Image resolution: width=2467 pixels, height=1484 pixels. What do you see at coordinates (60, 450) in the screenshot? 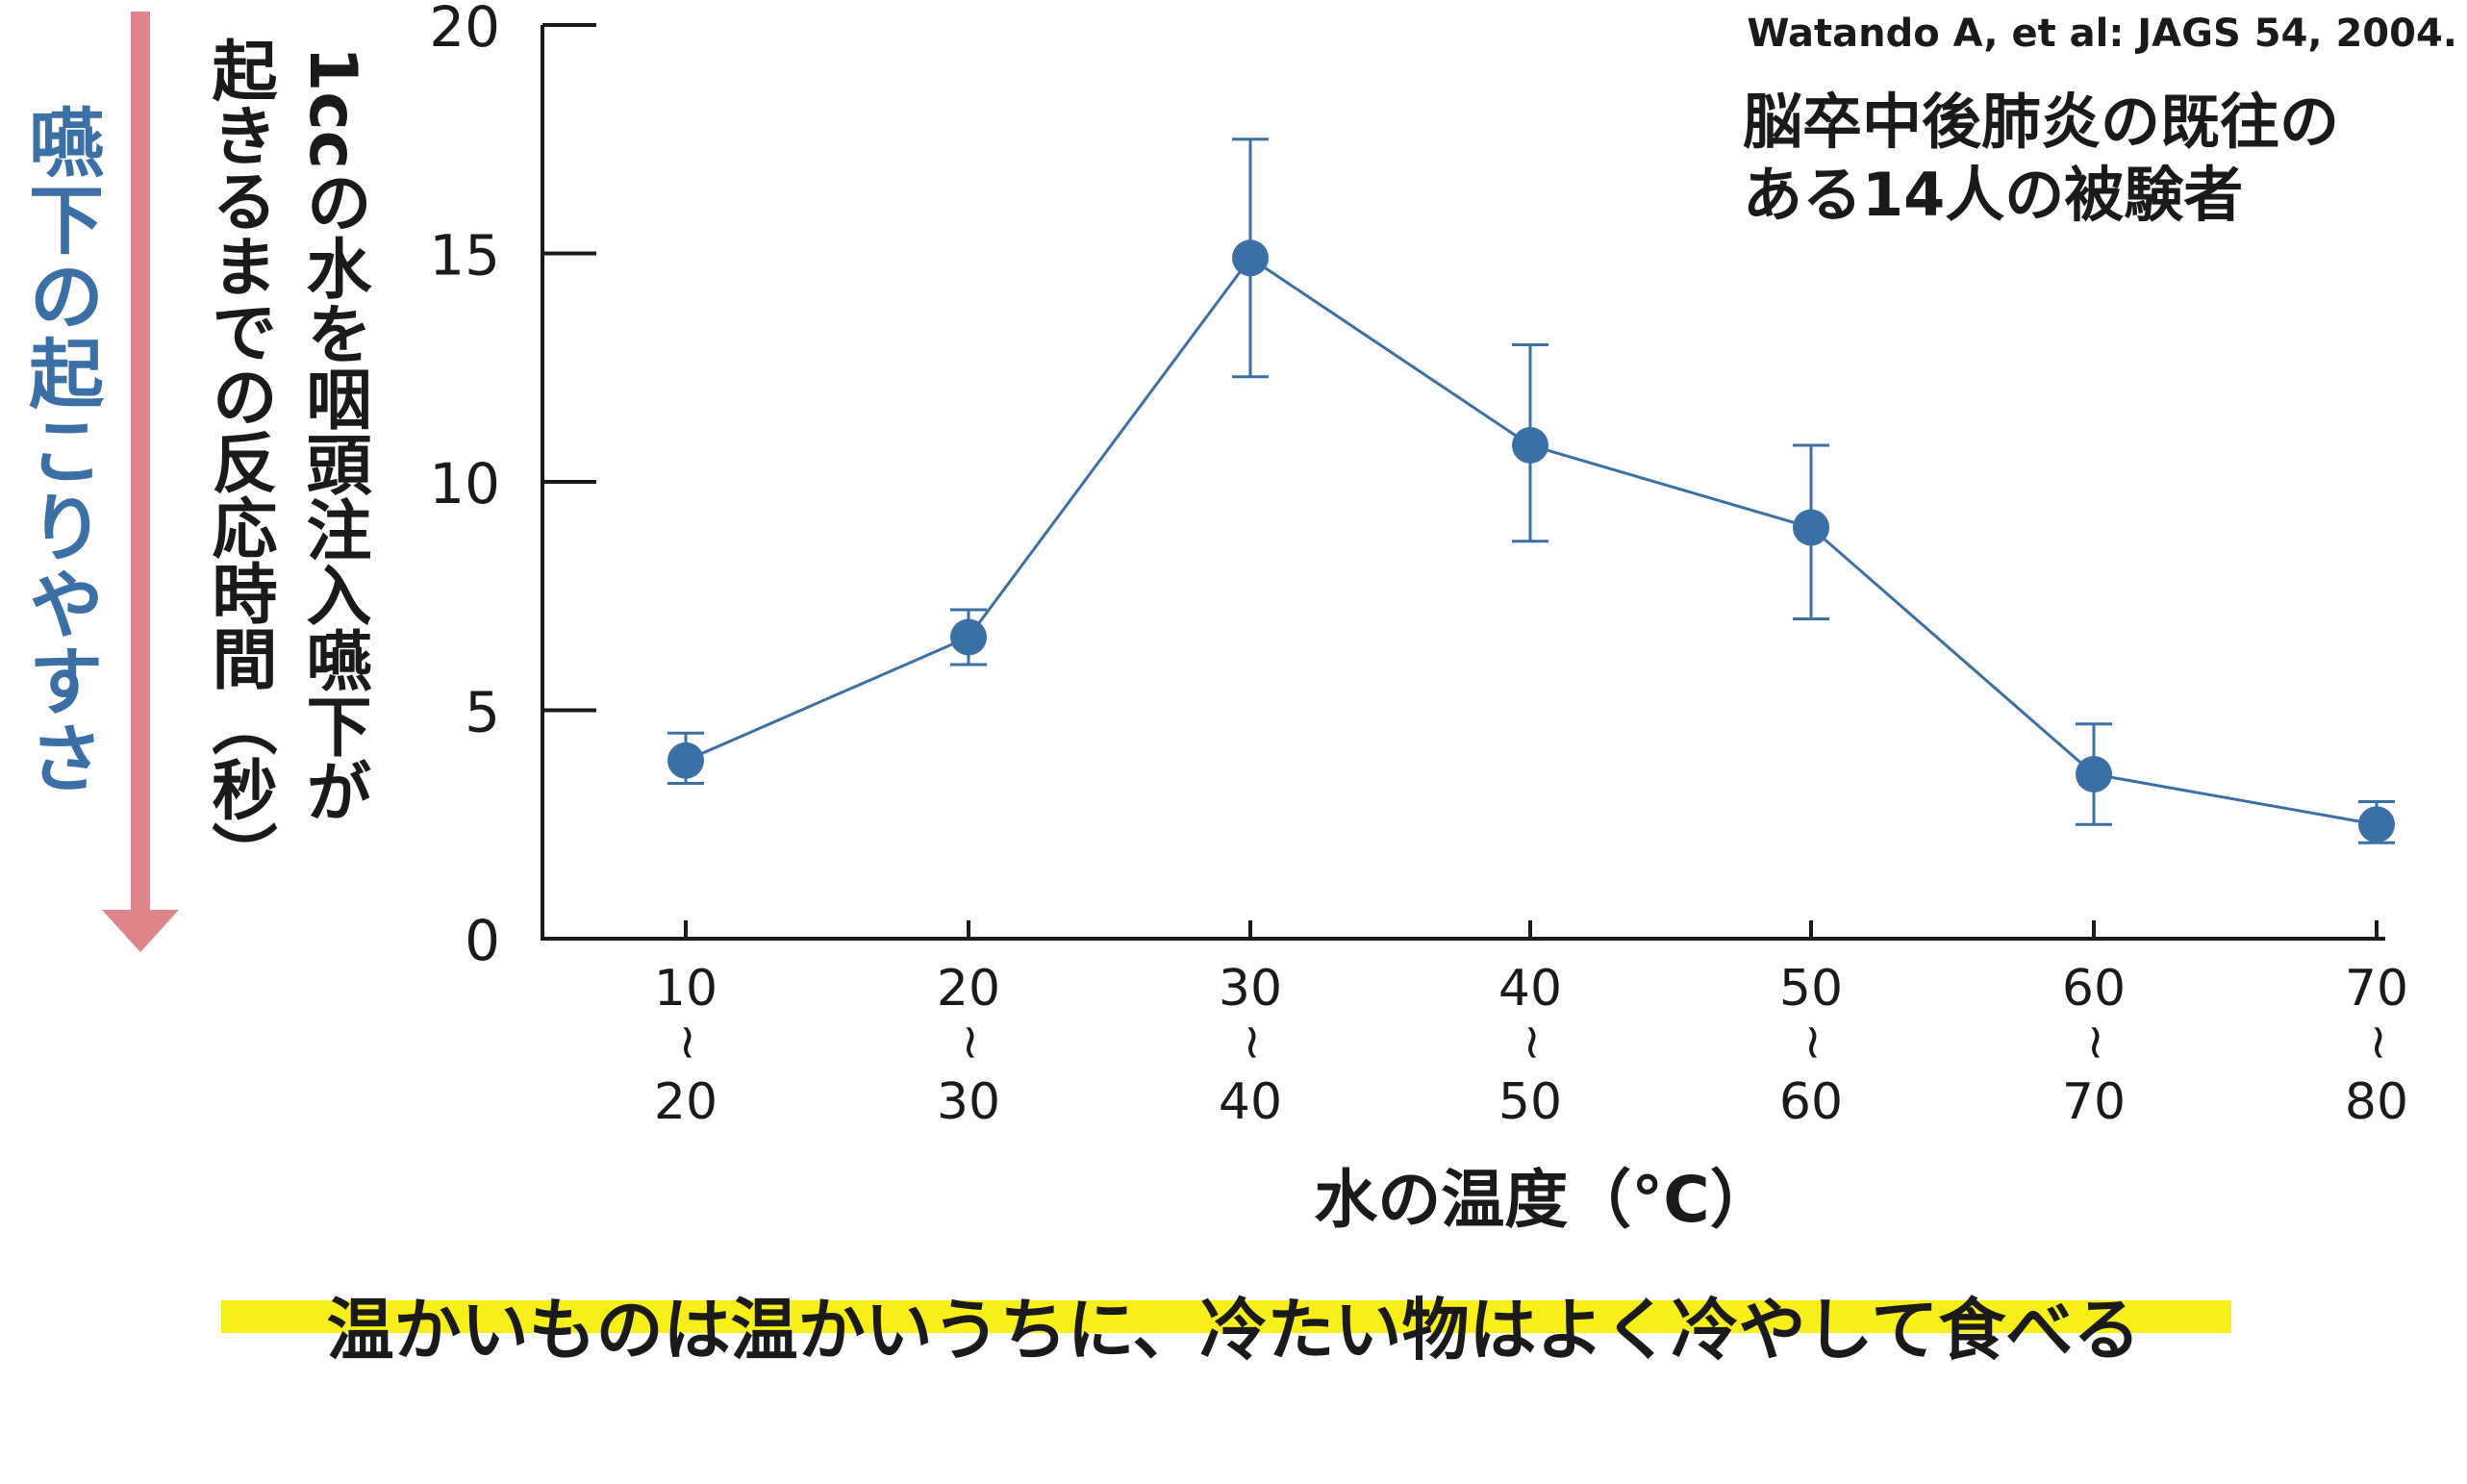
I see `arrow-label: 嚥下の起こりやすさ` at bounding box center [60, 450].